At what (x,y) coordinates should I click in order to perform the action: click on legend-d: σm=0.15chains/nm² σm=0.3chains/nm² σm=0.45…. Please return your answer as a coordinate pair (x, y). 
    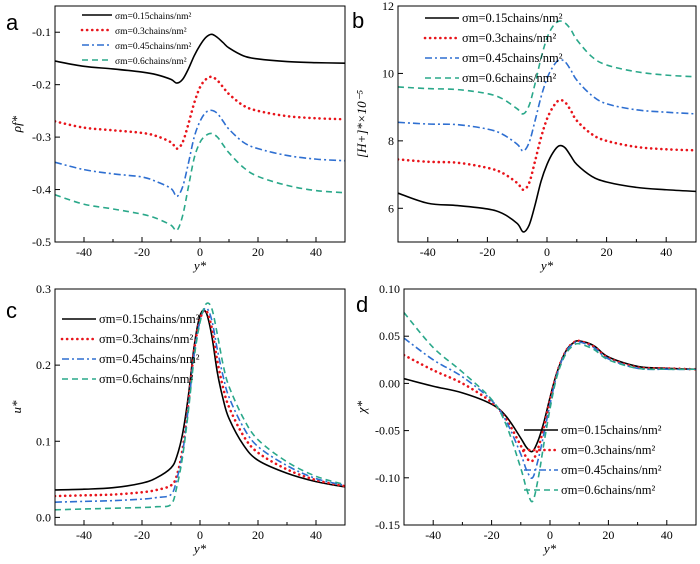
    Looking at the image, I should click on (592, 460).